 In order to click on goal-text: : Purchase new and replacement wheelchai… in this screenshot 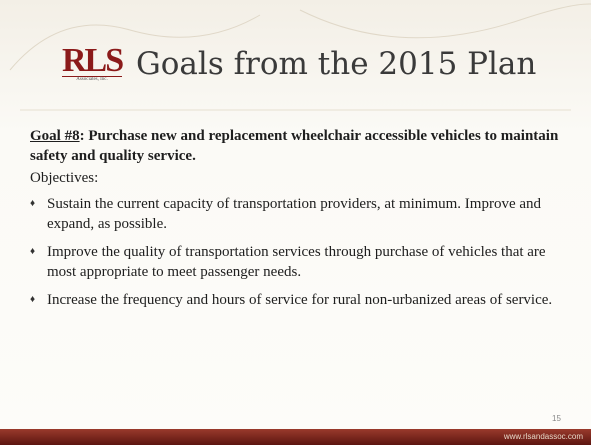, I will do `click(294, 146)`.